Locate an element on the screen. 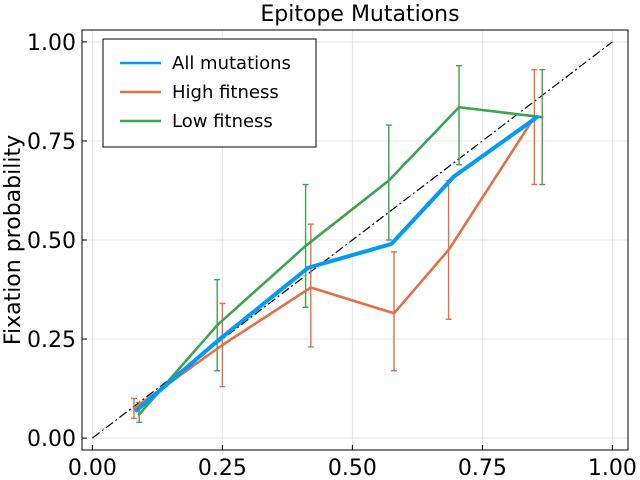 This screenshot has height=480, width=640. legend-label-2: Low fitness is located at coordinates (222, 121).